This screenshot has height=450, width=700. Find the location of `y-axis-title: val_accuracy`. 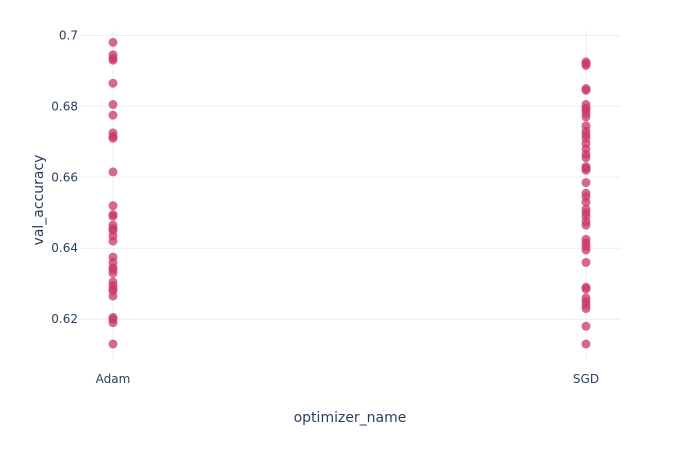

y-axis-title: val_accuracy is located at coordinates (39, 200).